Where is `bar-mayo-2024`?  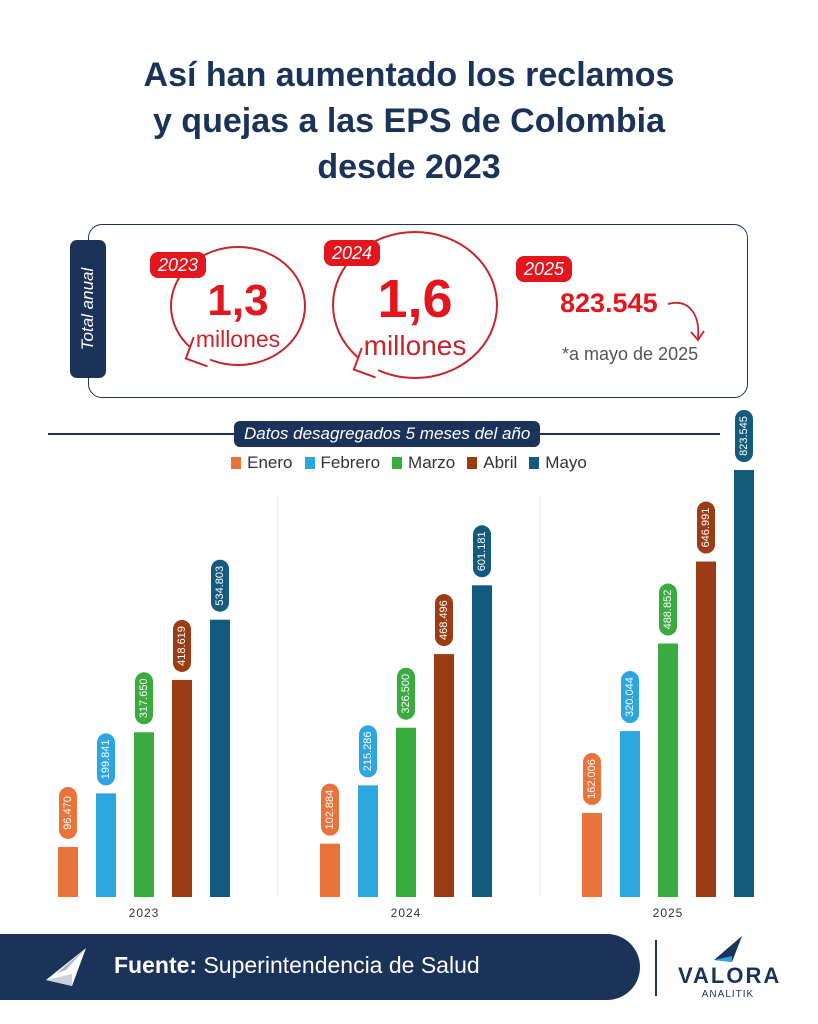 bar-mayo-2024 is located at coordinates (482, 741).